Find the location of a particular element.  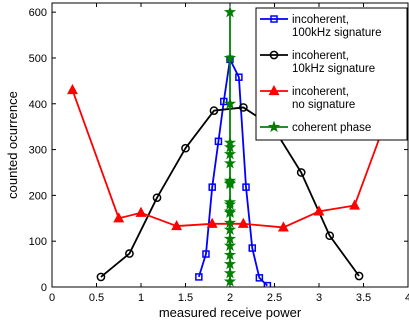

legend-item-1: incoherent,100kHz signature is located at coordinates (321, 26).